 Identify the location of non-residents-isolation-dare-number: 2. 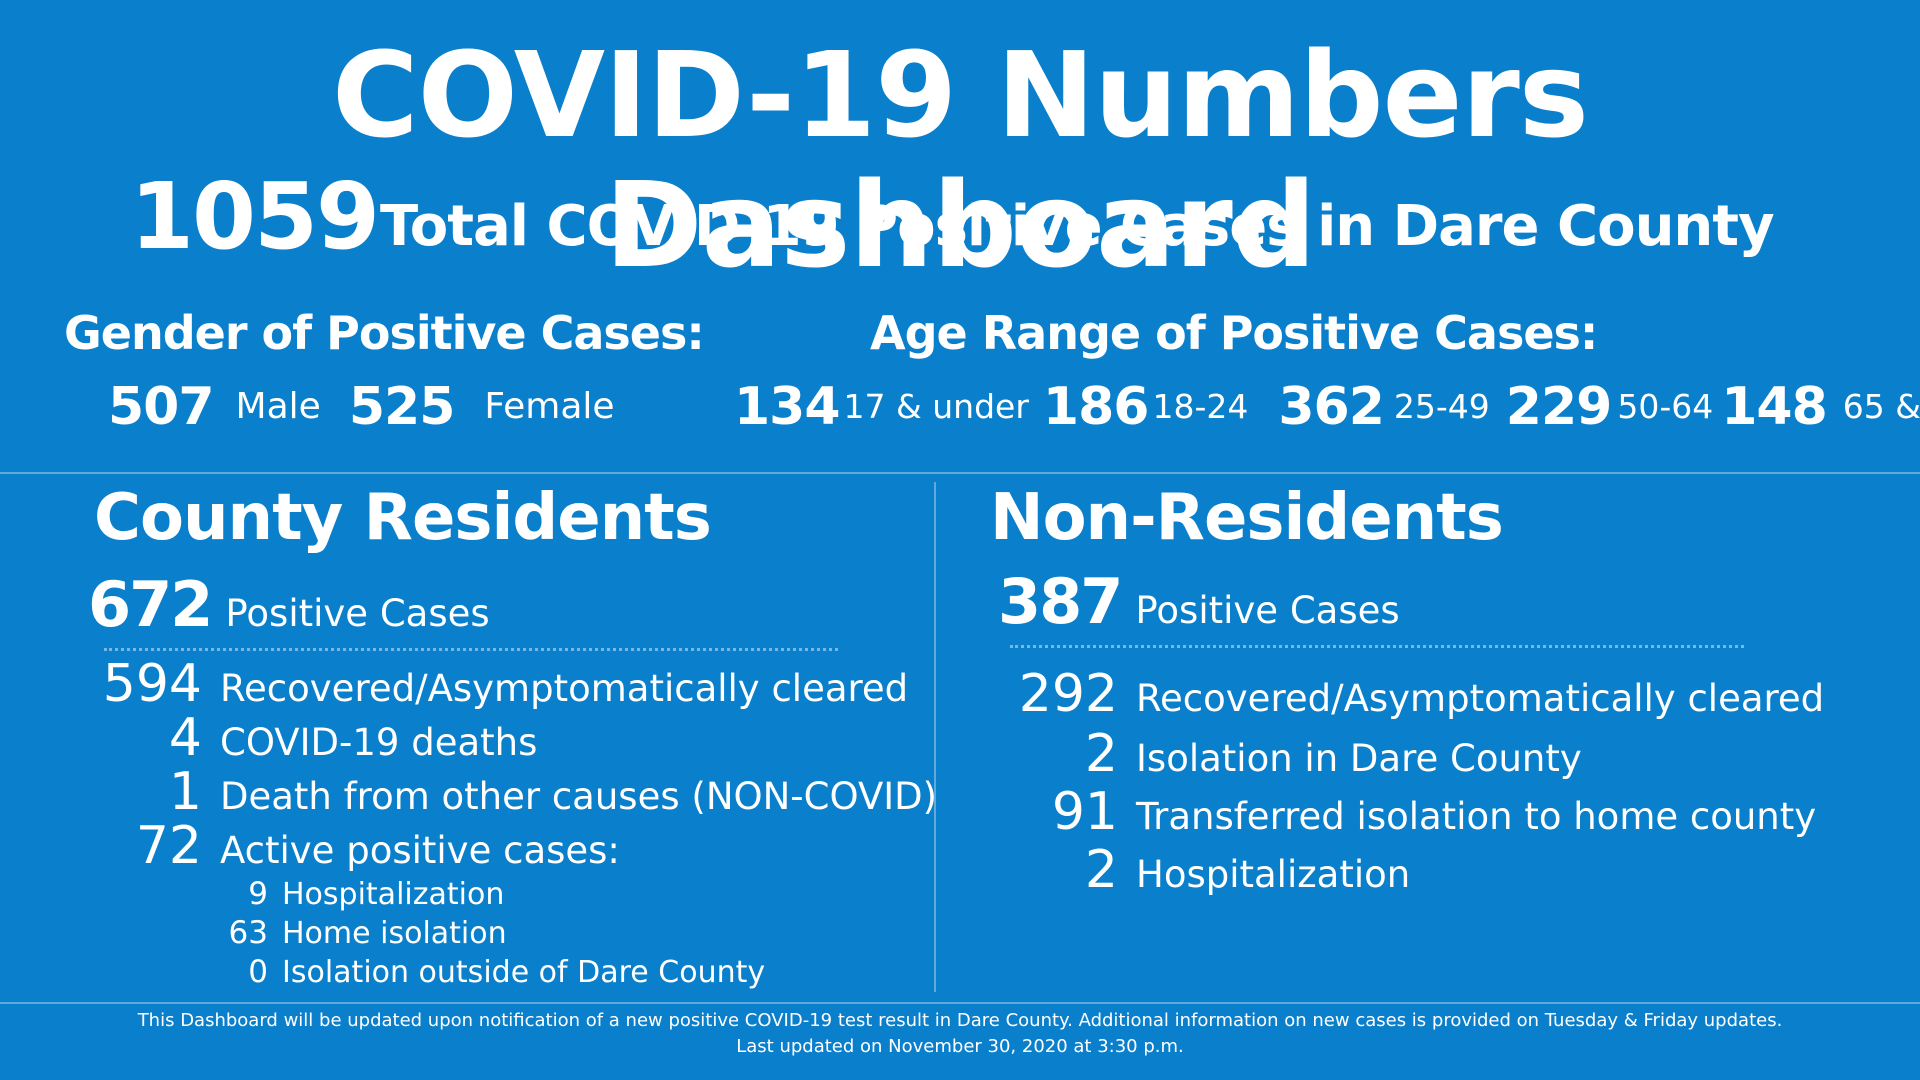
(1101, 754).